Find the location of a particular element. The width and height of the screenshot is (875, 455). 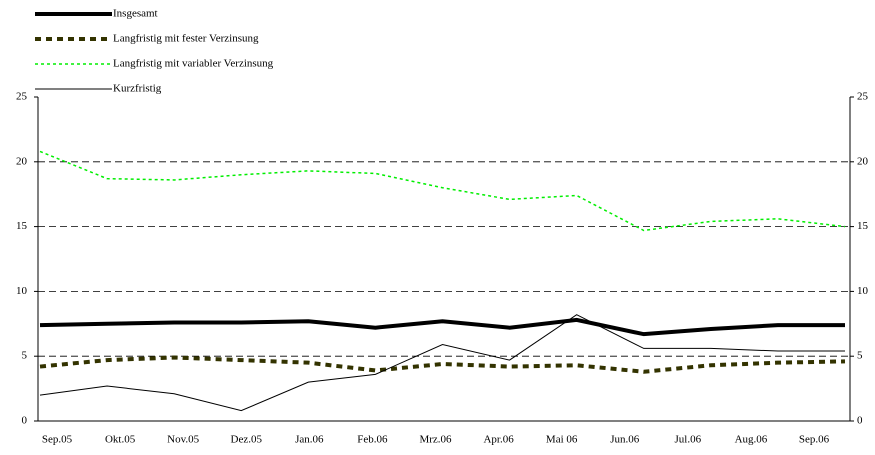

x-tick-label: Jun.06 is located at coordinates (625, 440).